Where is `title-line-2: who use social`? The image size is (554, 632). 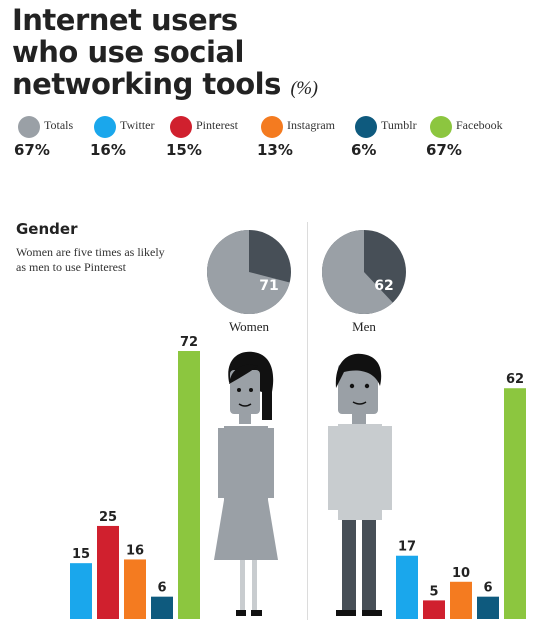 title-line-2: who use social is located at coordinates (128, 52).